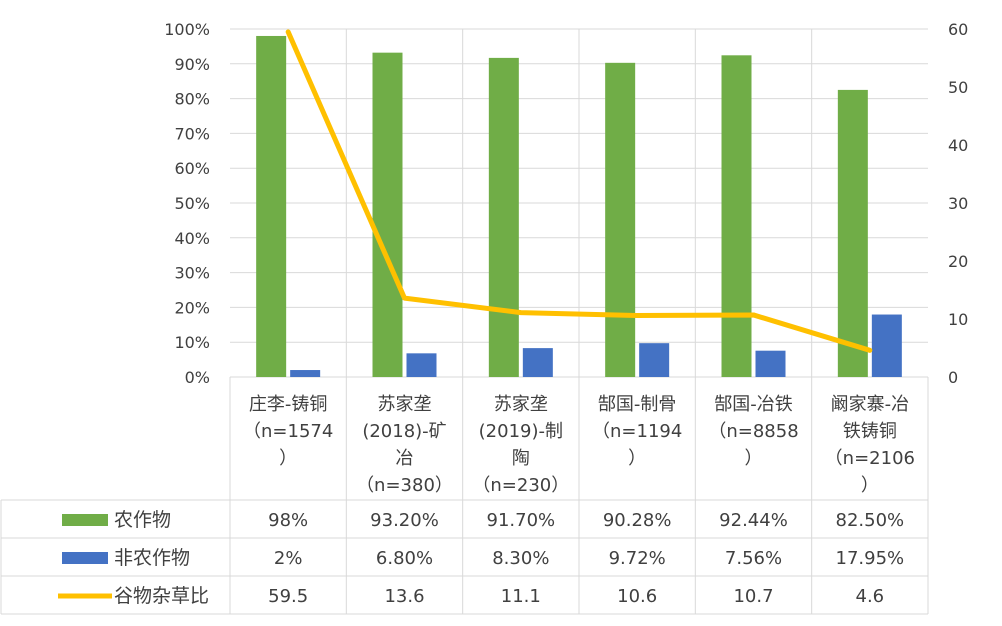 This screenshot has height=626, width=1002. What do you see at coordinates (288, 596) in the screenshot?
I see `table-cell-value: 59.5` at bounding box center [288, 596].